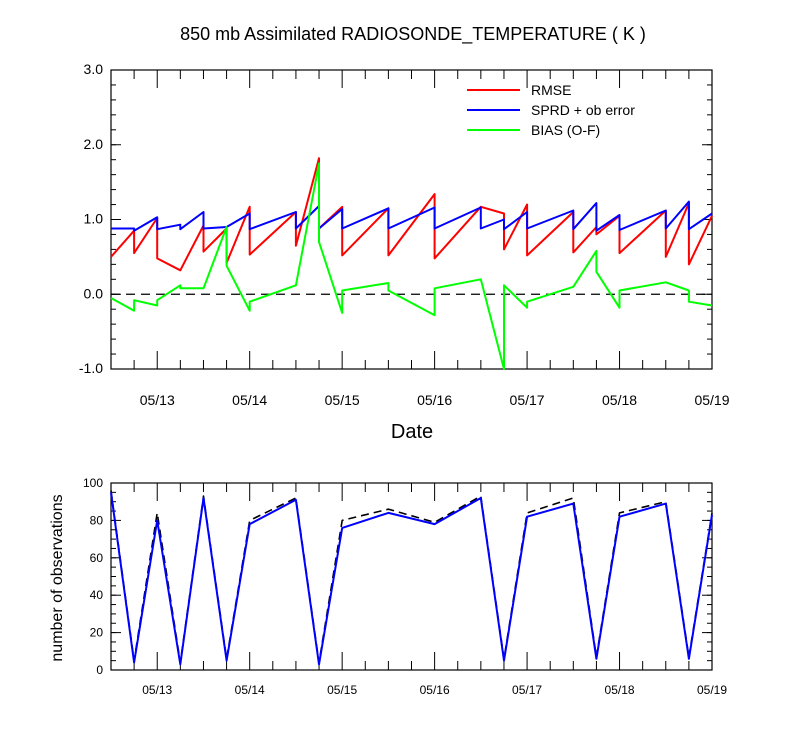 The width and height of the screenshot is (800, 750). Describe the element at coordinates (94, 219) in the screenshot. I see `y-tick-label: 1.0` at that location.